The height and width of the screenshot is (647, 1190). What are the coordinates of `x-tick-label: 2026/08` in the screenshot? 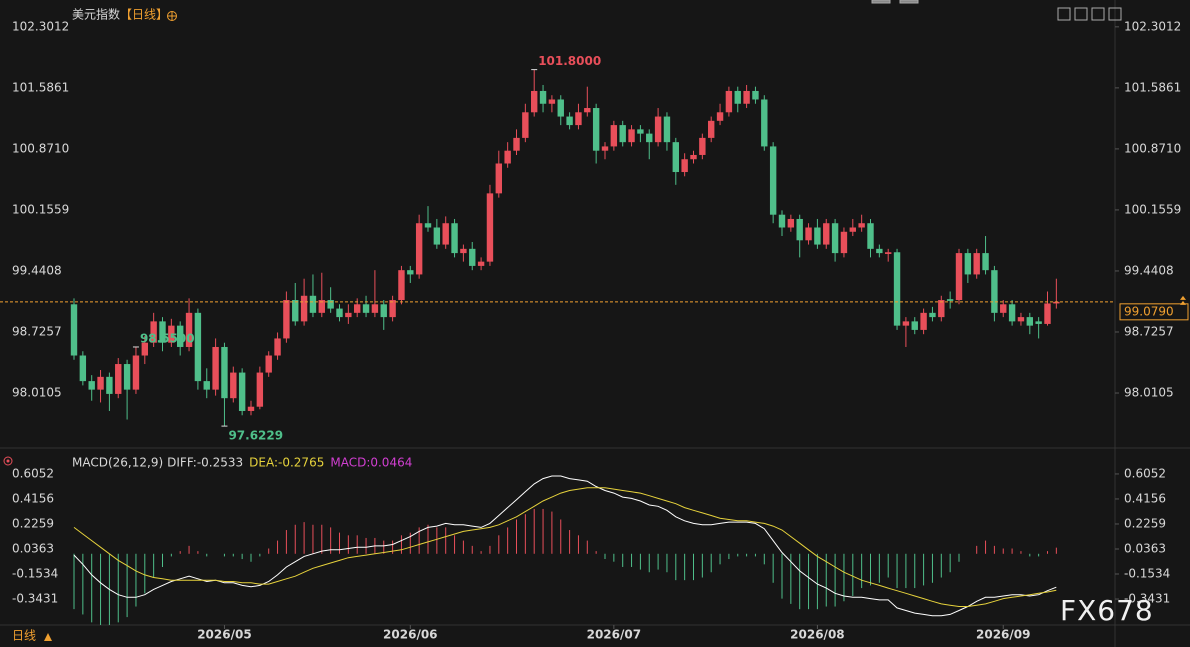 It's located at (817, 635).